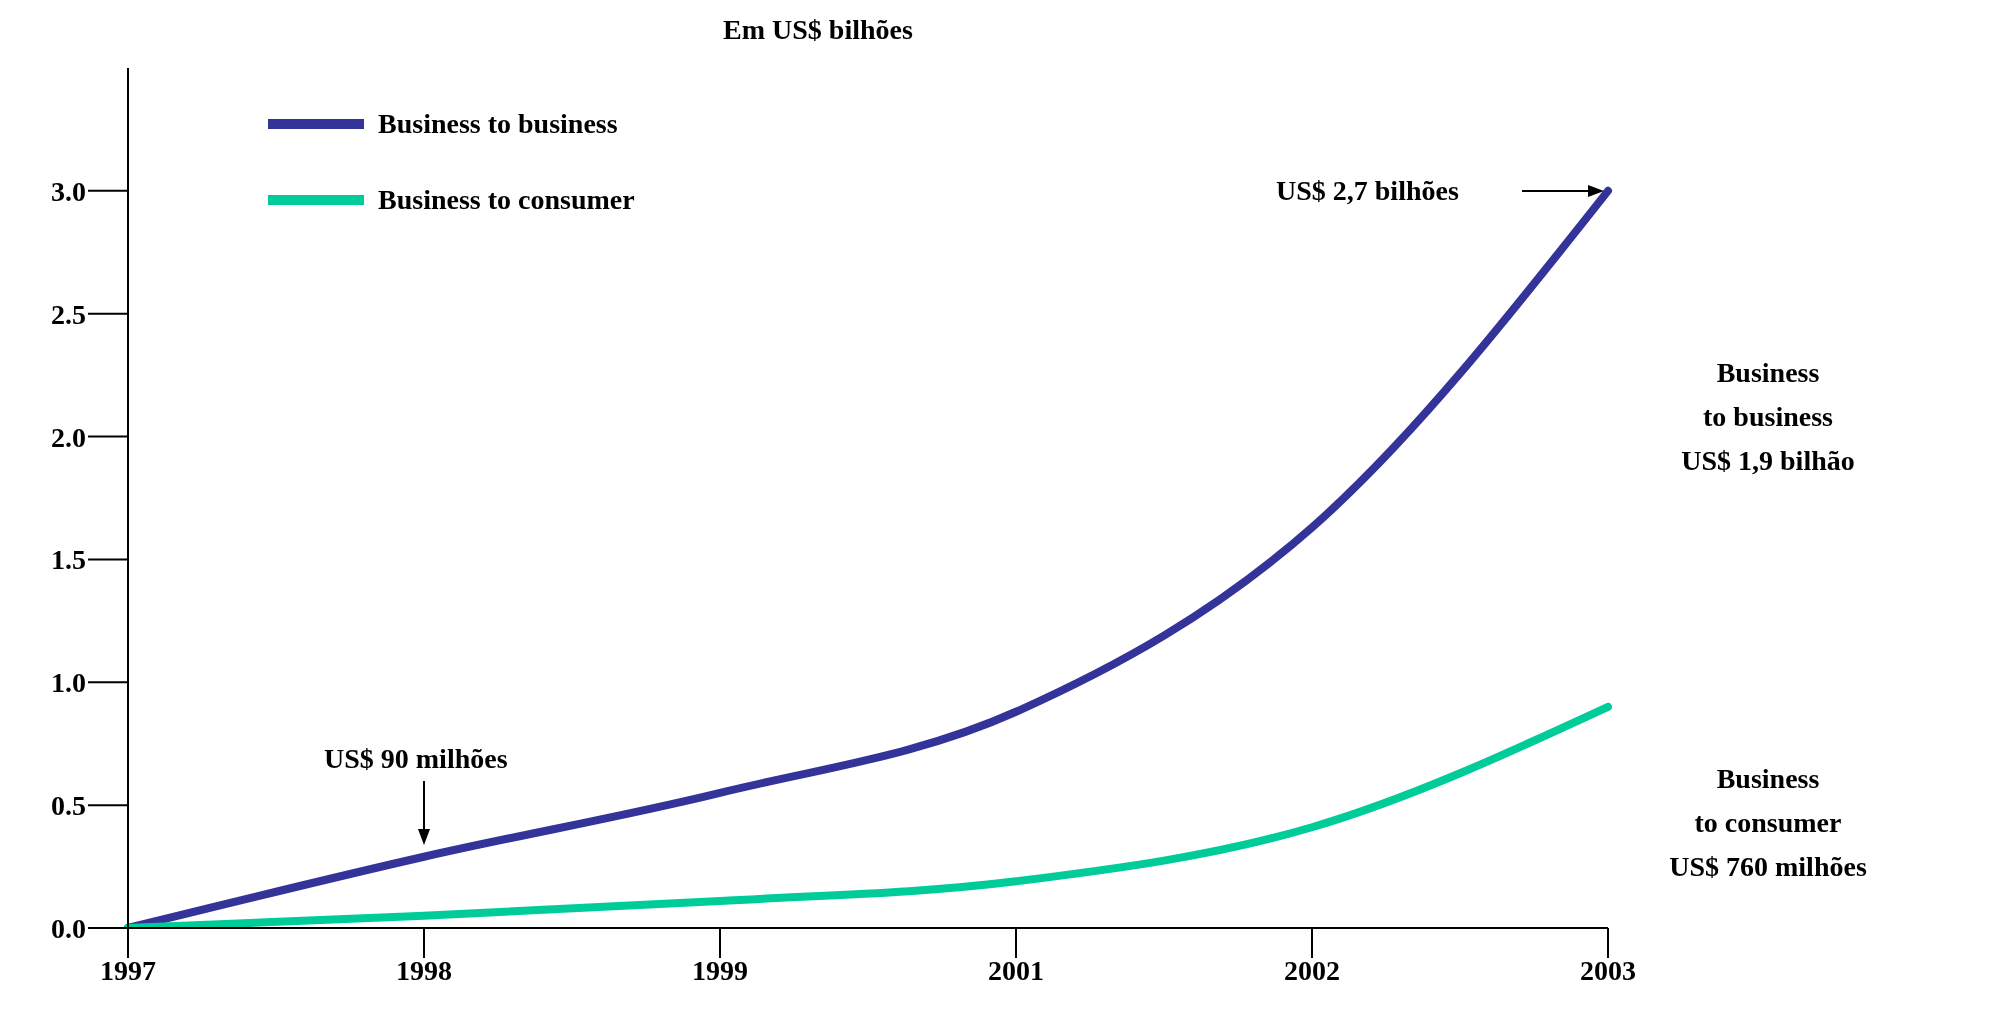 The height and width of the screenshot is (1036, 1993). Describe the element at coordinates (506, 200) in the screenshot. I see `legend-label: Business to consumer` at that location.